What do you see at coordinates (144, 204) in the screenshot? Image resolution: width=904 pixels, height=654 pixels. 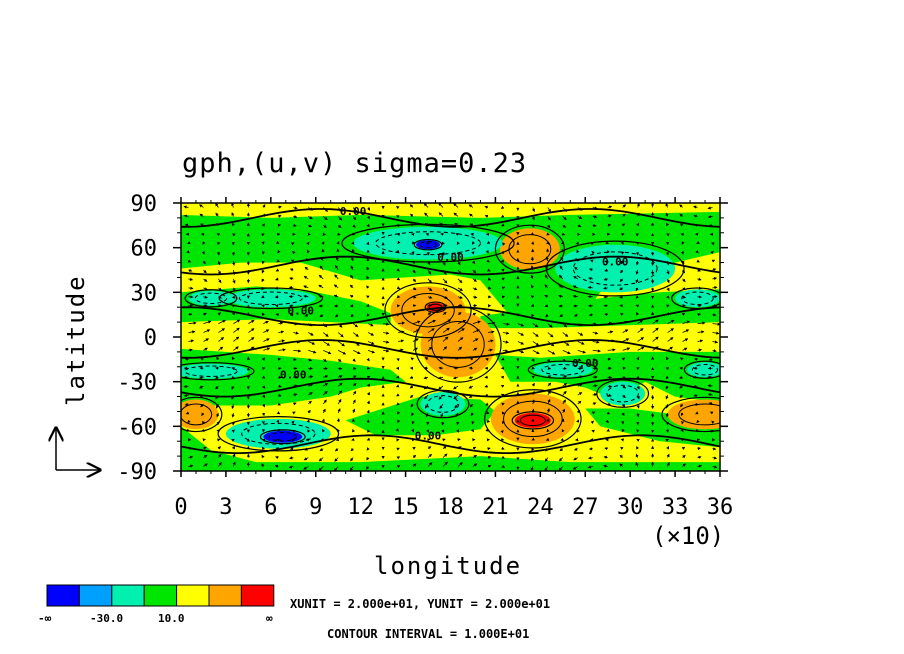 I see `y-tick-label: 90` at bounding box center [144, 204].